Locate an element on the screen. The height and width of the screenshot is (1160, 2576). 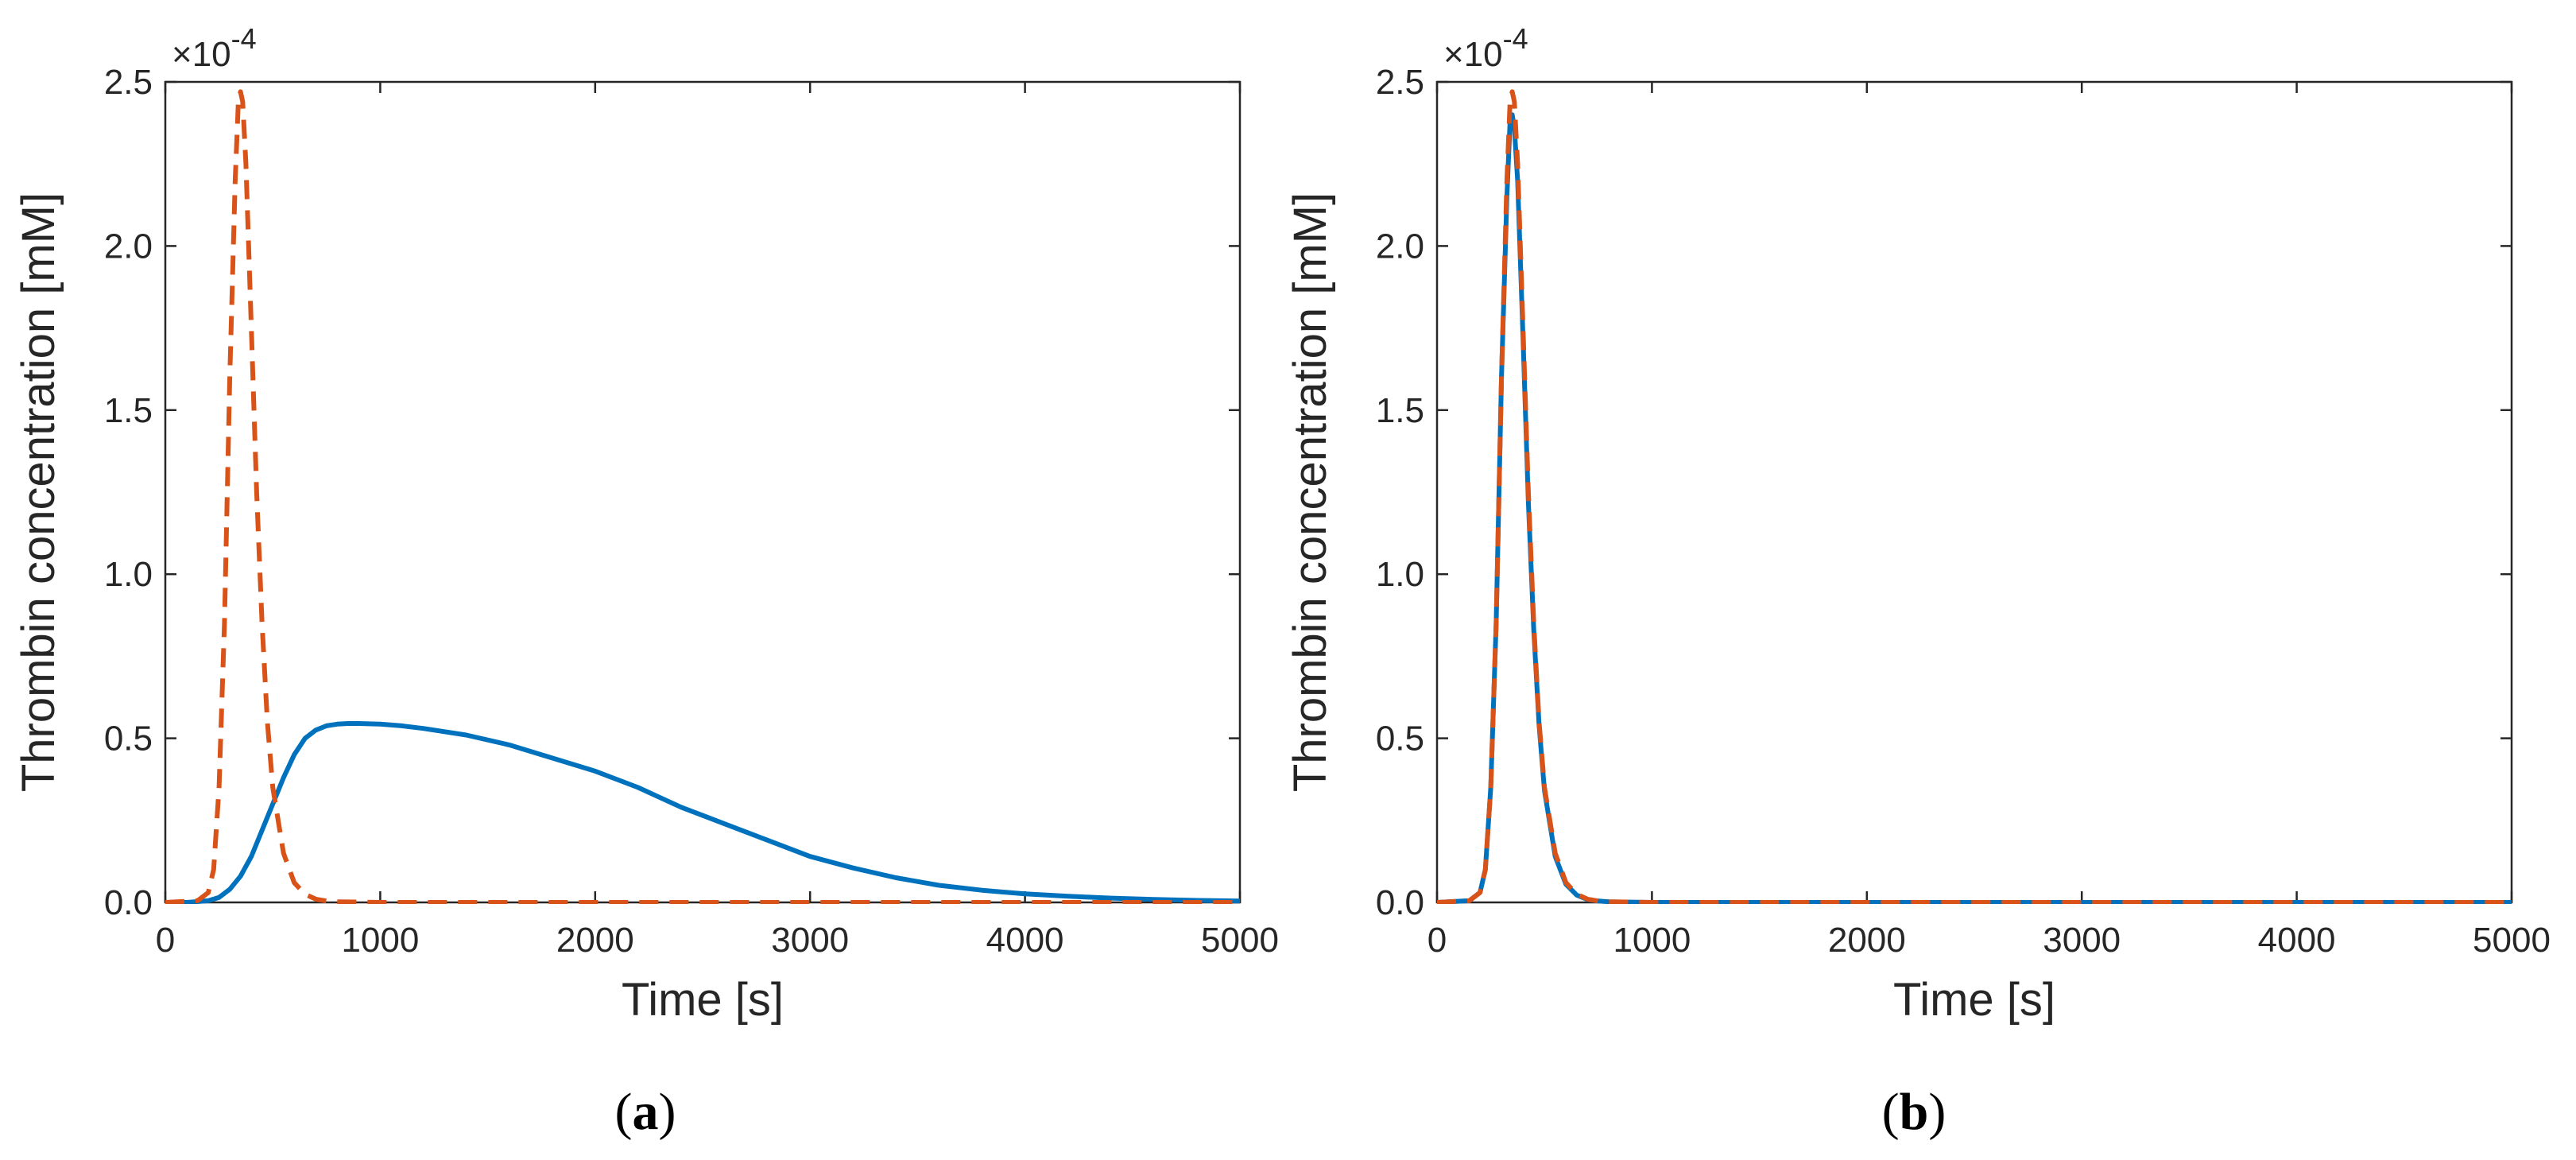
caption-letter: b is located at coordinates (1914, 1112).